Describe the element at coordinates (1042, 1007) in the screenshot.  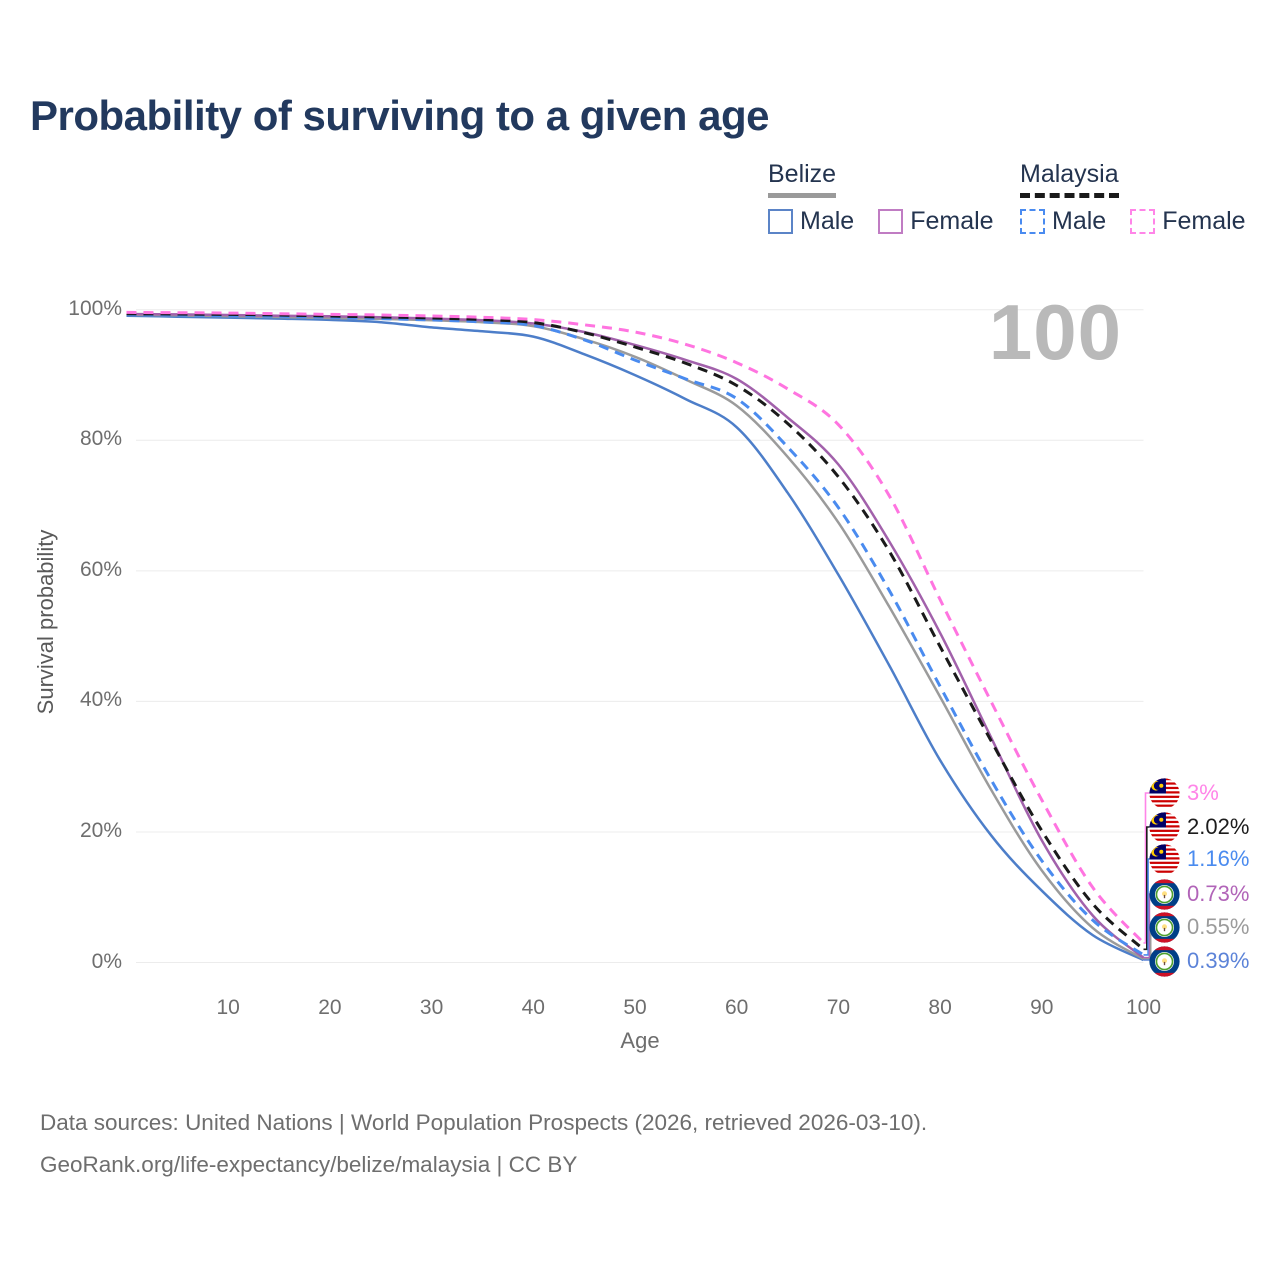
I see `x-tick-90: 90` at that location.